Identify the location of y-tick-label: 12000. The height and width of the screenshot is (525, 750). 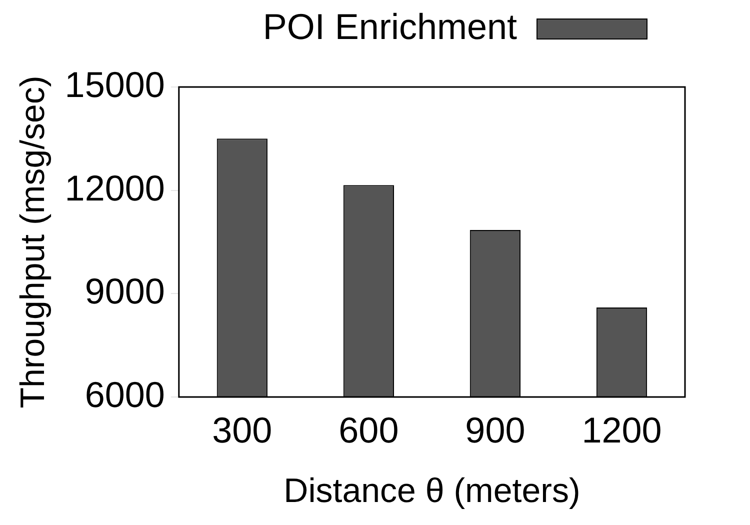
(114, 187).